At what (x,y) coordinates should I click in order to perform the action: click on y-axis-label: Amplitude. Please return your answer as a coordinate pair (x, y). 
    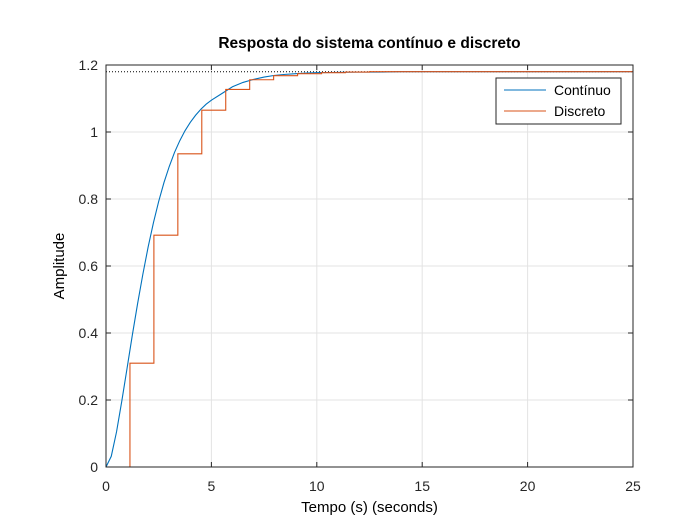
    Looking at the image, I should click on (59, 266).